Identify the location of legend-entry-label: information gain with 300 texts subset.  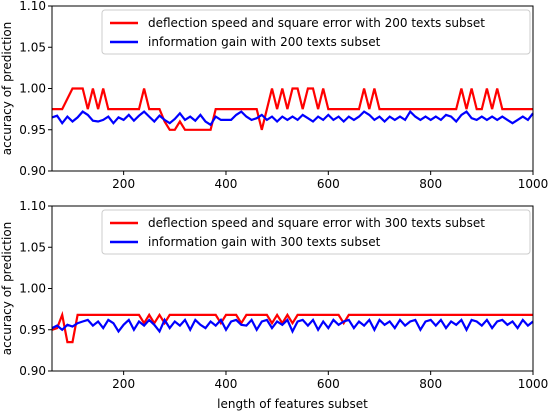
(264, 242).